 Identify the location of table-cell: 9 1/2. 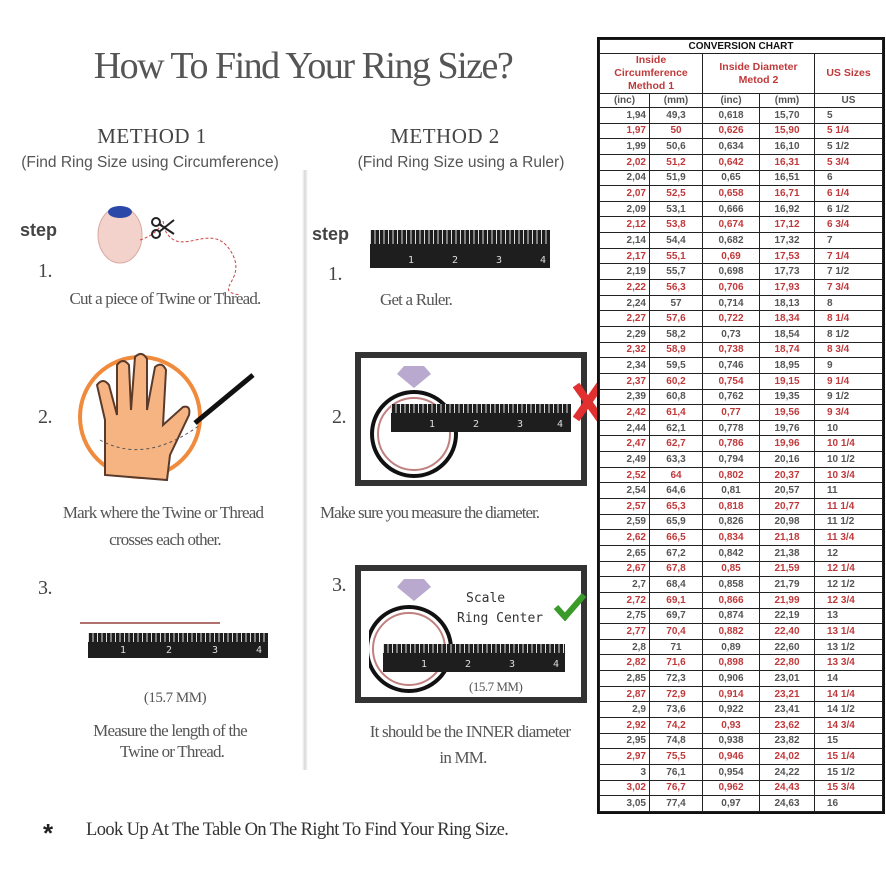
(848, 397).